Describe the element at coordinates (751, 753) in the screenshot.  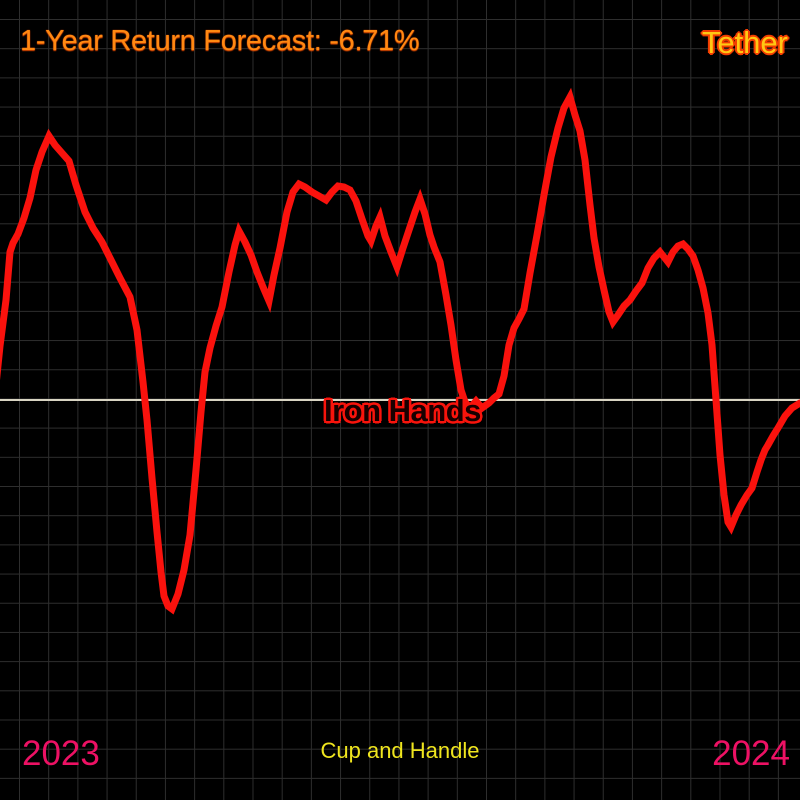
I see `x-axis-end-year: 2024` at that location.